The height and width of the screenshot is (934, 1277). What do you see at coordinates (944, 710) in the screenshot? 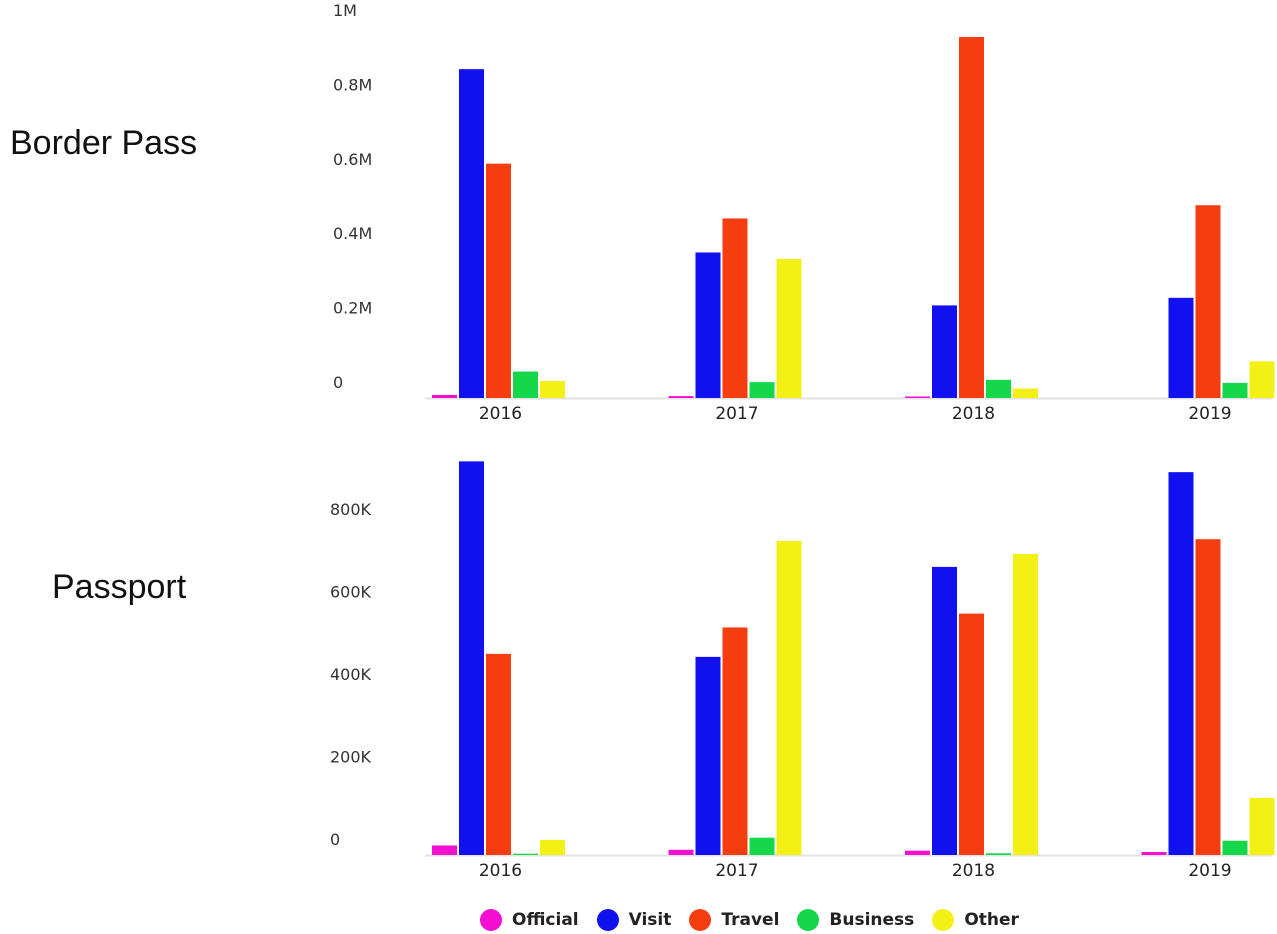
I see `passport-bar-visit-2018` at bounding box center [944, 710].